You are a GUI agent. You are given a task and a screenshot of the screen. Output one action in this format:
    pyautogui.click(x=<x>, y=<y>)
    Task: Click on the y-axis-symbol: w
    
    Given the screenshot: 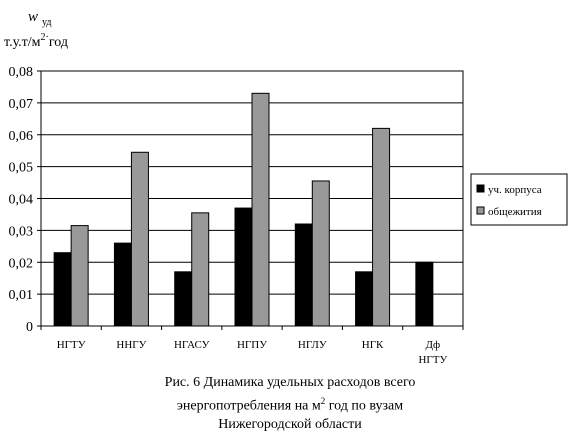 What is the action you would take?
    pyautogui.click(x=33, y=17)
    